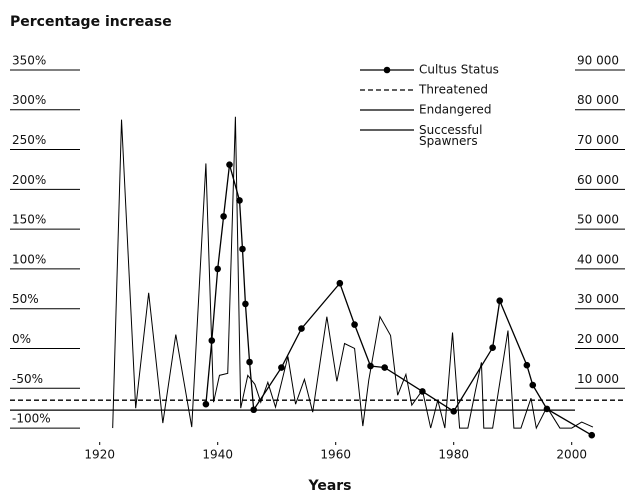 The width and height of the screenshot is (631, 496). Describe the element at coordinates (29, 60) in the screenshot. I see `y-tick-label: 350%` at that location.